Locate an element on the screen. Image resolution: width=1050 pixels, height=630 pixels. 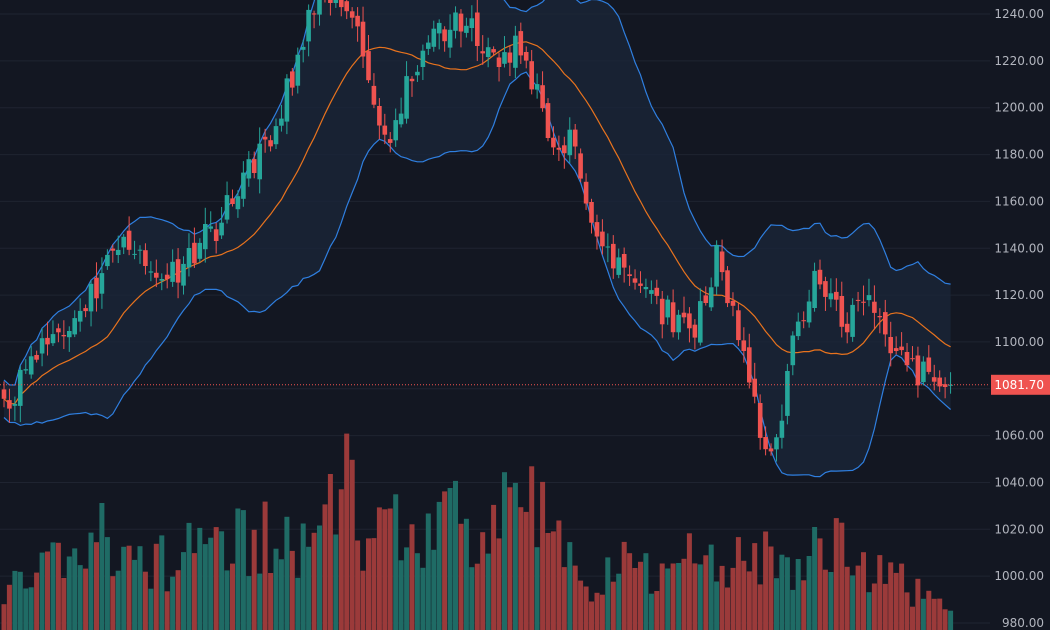
y-tick-label: 1100.00 is located at coordinates (1019, 342).